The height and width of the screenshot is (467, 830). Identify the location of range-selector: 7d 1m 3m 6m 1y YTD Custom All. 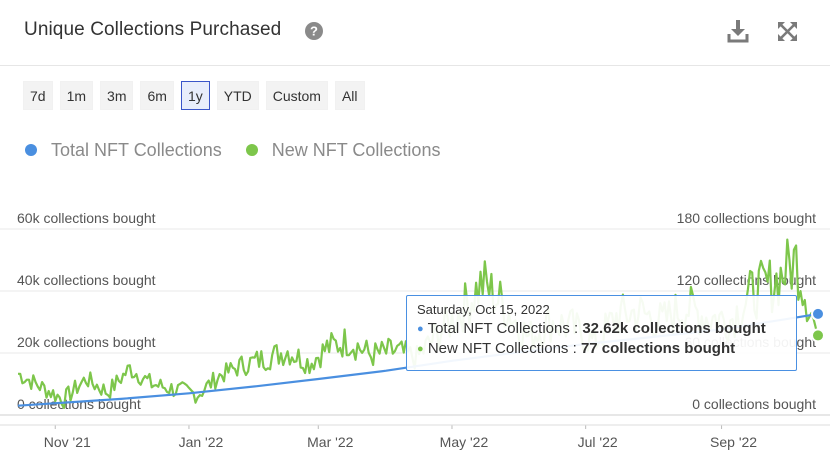
(194, 96).